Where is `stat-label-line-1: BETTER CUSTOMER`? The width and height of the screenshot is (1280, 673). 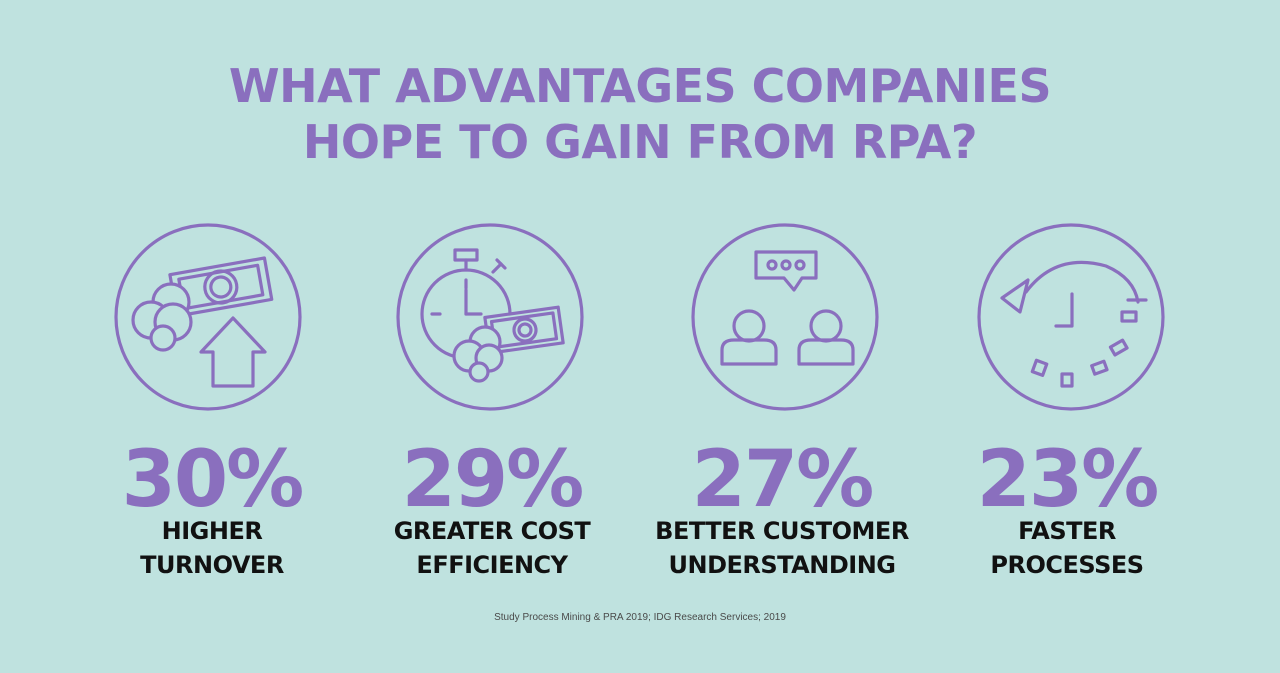
stat-label-line-1: BETTER CUSTOMER is located at coordinates (782, 531).